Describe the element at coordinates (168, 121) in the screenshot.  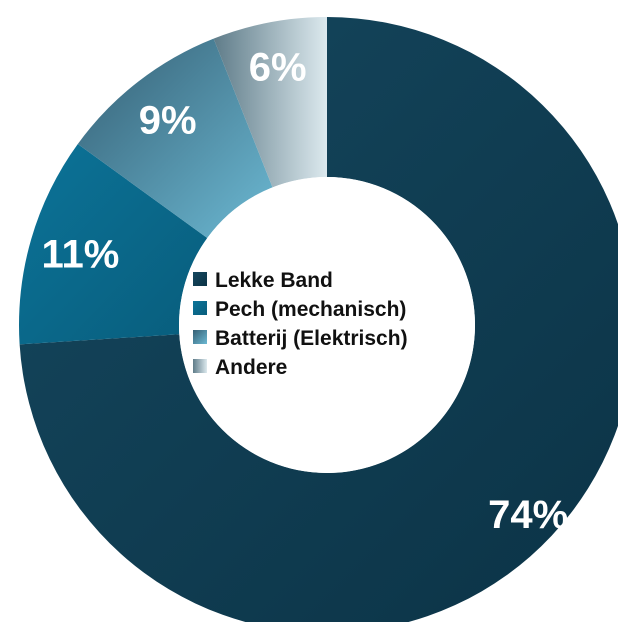
I see `slice-label-batterij-elektrisch: 9%` at that location.